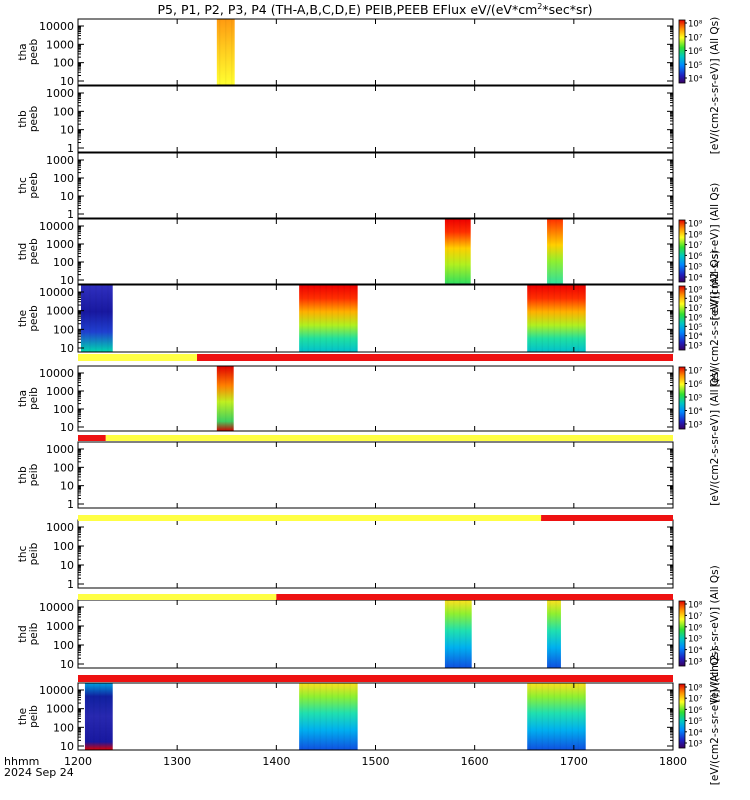 The width and height of the screenshot is (750, 800). Describe the element at coordinates (695, 745) in the screenshot. I see `colorbar-tick-label: 10³` at that location.